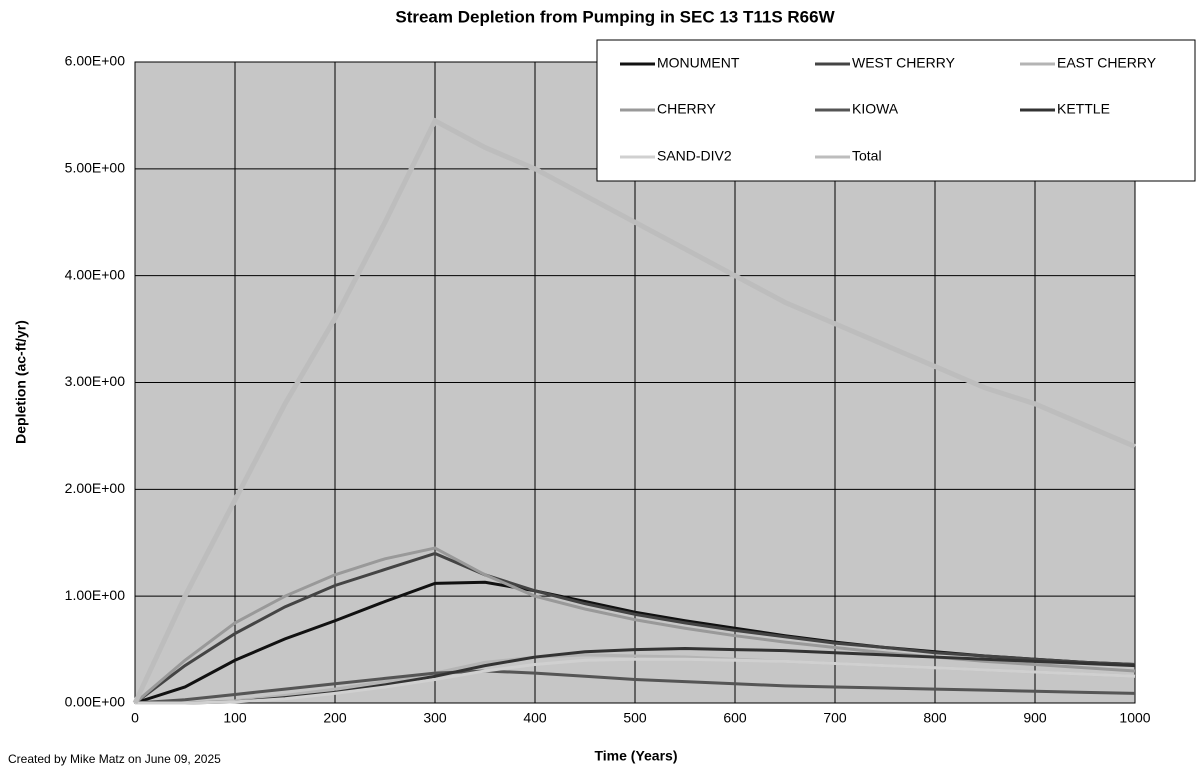 This screenshot has width=1201, height=778. Describe the element at coordinates (114, 759) in the screenshot. I see `footnote: Created by Mike Matz on June 09, 2025` at that location.